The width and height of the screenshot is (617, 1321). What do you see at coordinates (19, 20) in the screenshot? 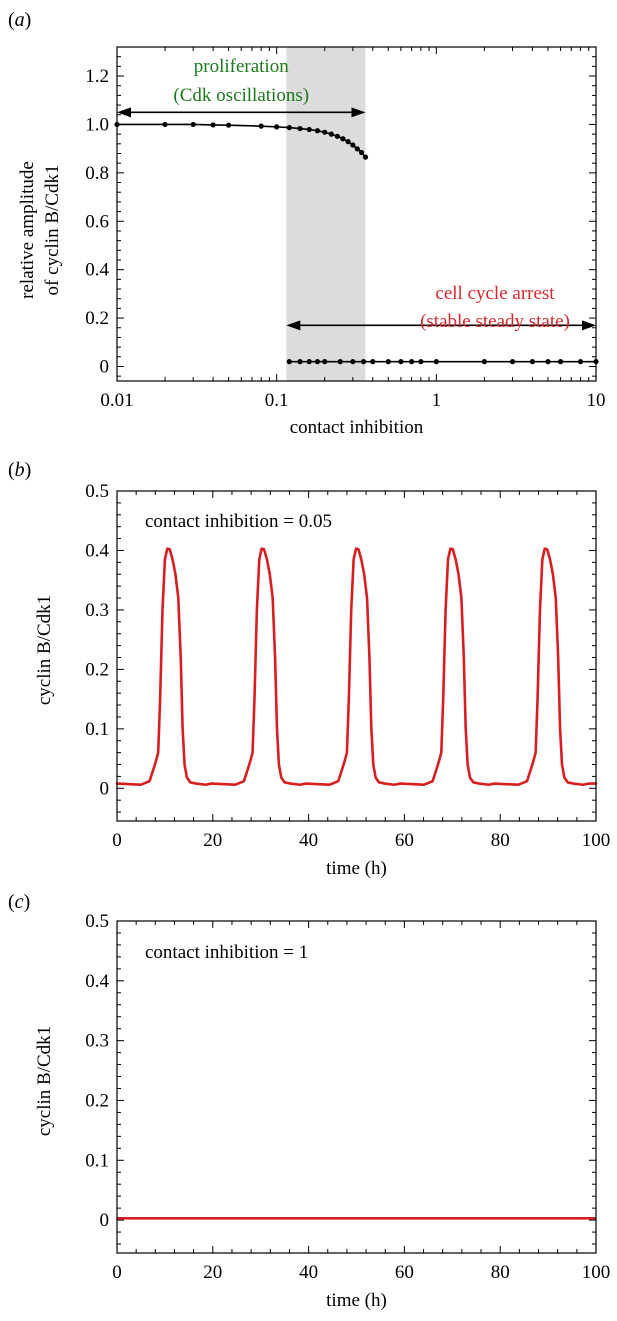
I see `panel-a-label: (a)` at bounding box center [19, 20].